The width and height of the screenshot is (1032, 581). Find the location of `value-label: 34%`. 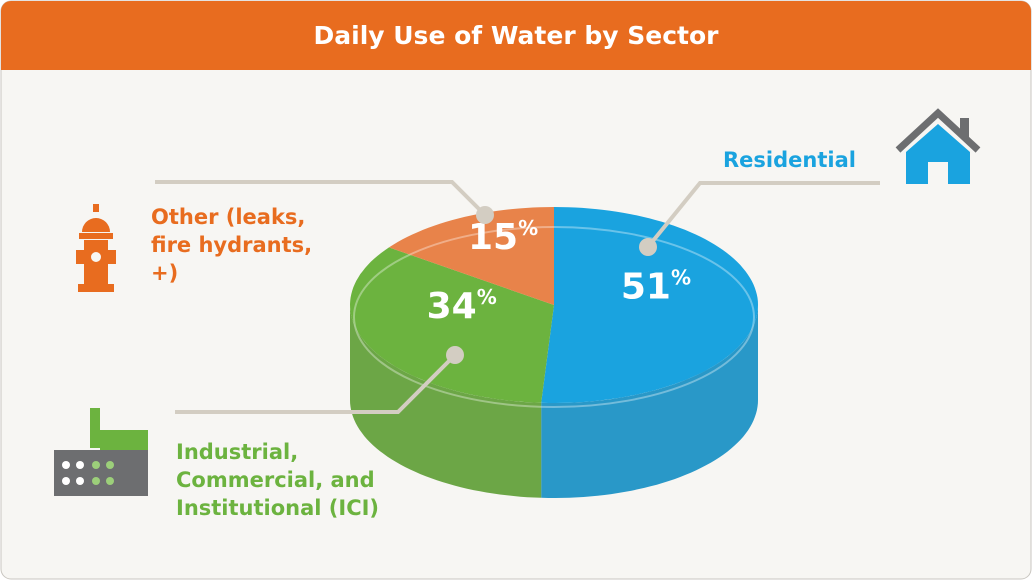

value-label: 34% is located at coordinates (462, 306).